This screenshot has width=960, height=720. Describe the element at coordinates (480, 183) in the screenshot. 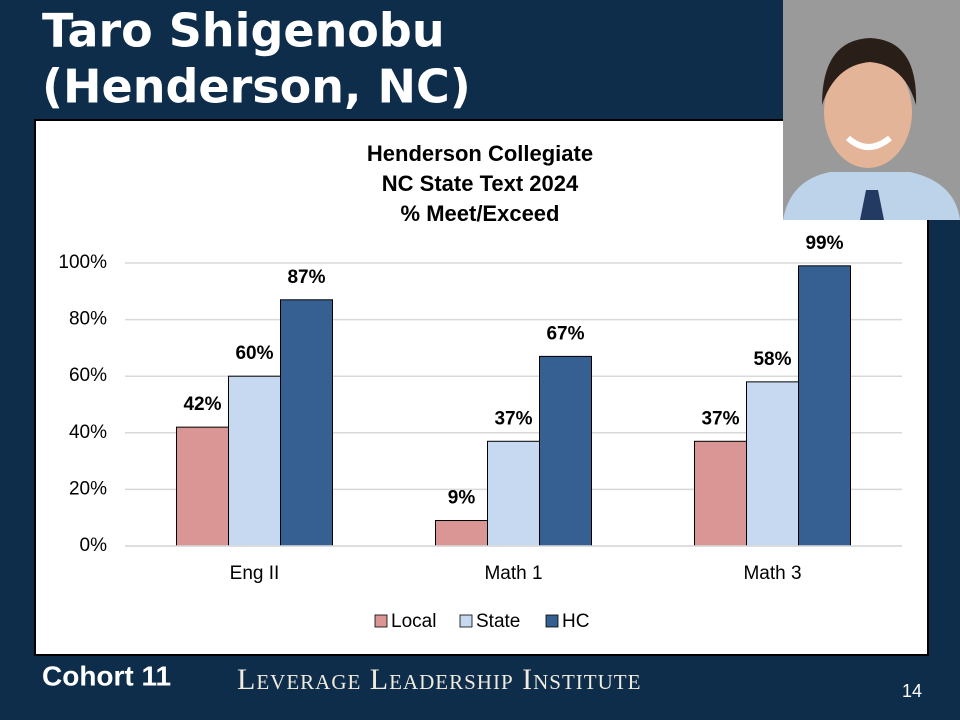

I see `chart-title: NC State Text 2024` at that location.